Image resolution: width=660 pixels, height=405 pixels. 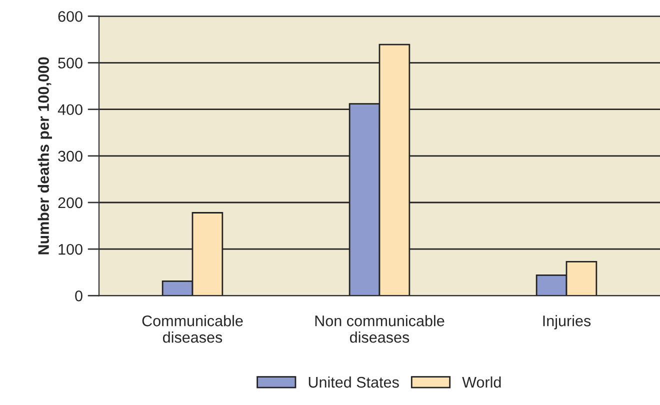 I want to click on y-tick-label: 0, so click(x=78, y=296).